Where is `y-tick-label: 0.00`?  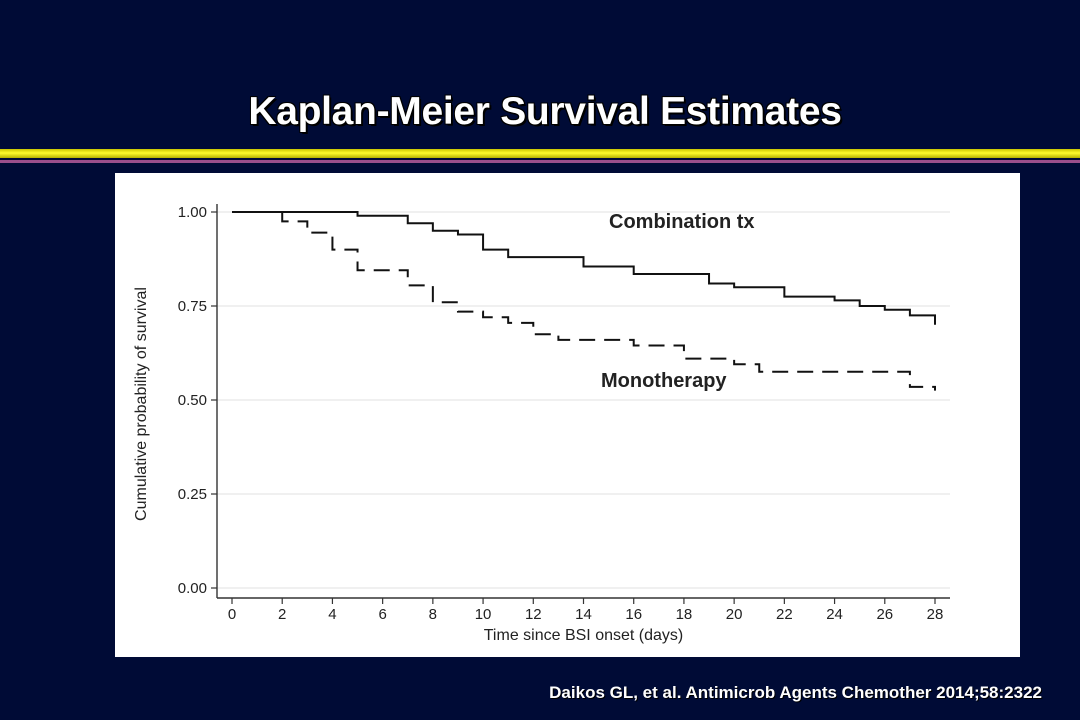
y-tick-label: 0.00 is located at coordinates (192, 588).